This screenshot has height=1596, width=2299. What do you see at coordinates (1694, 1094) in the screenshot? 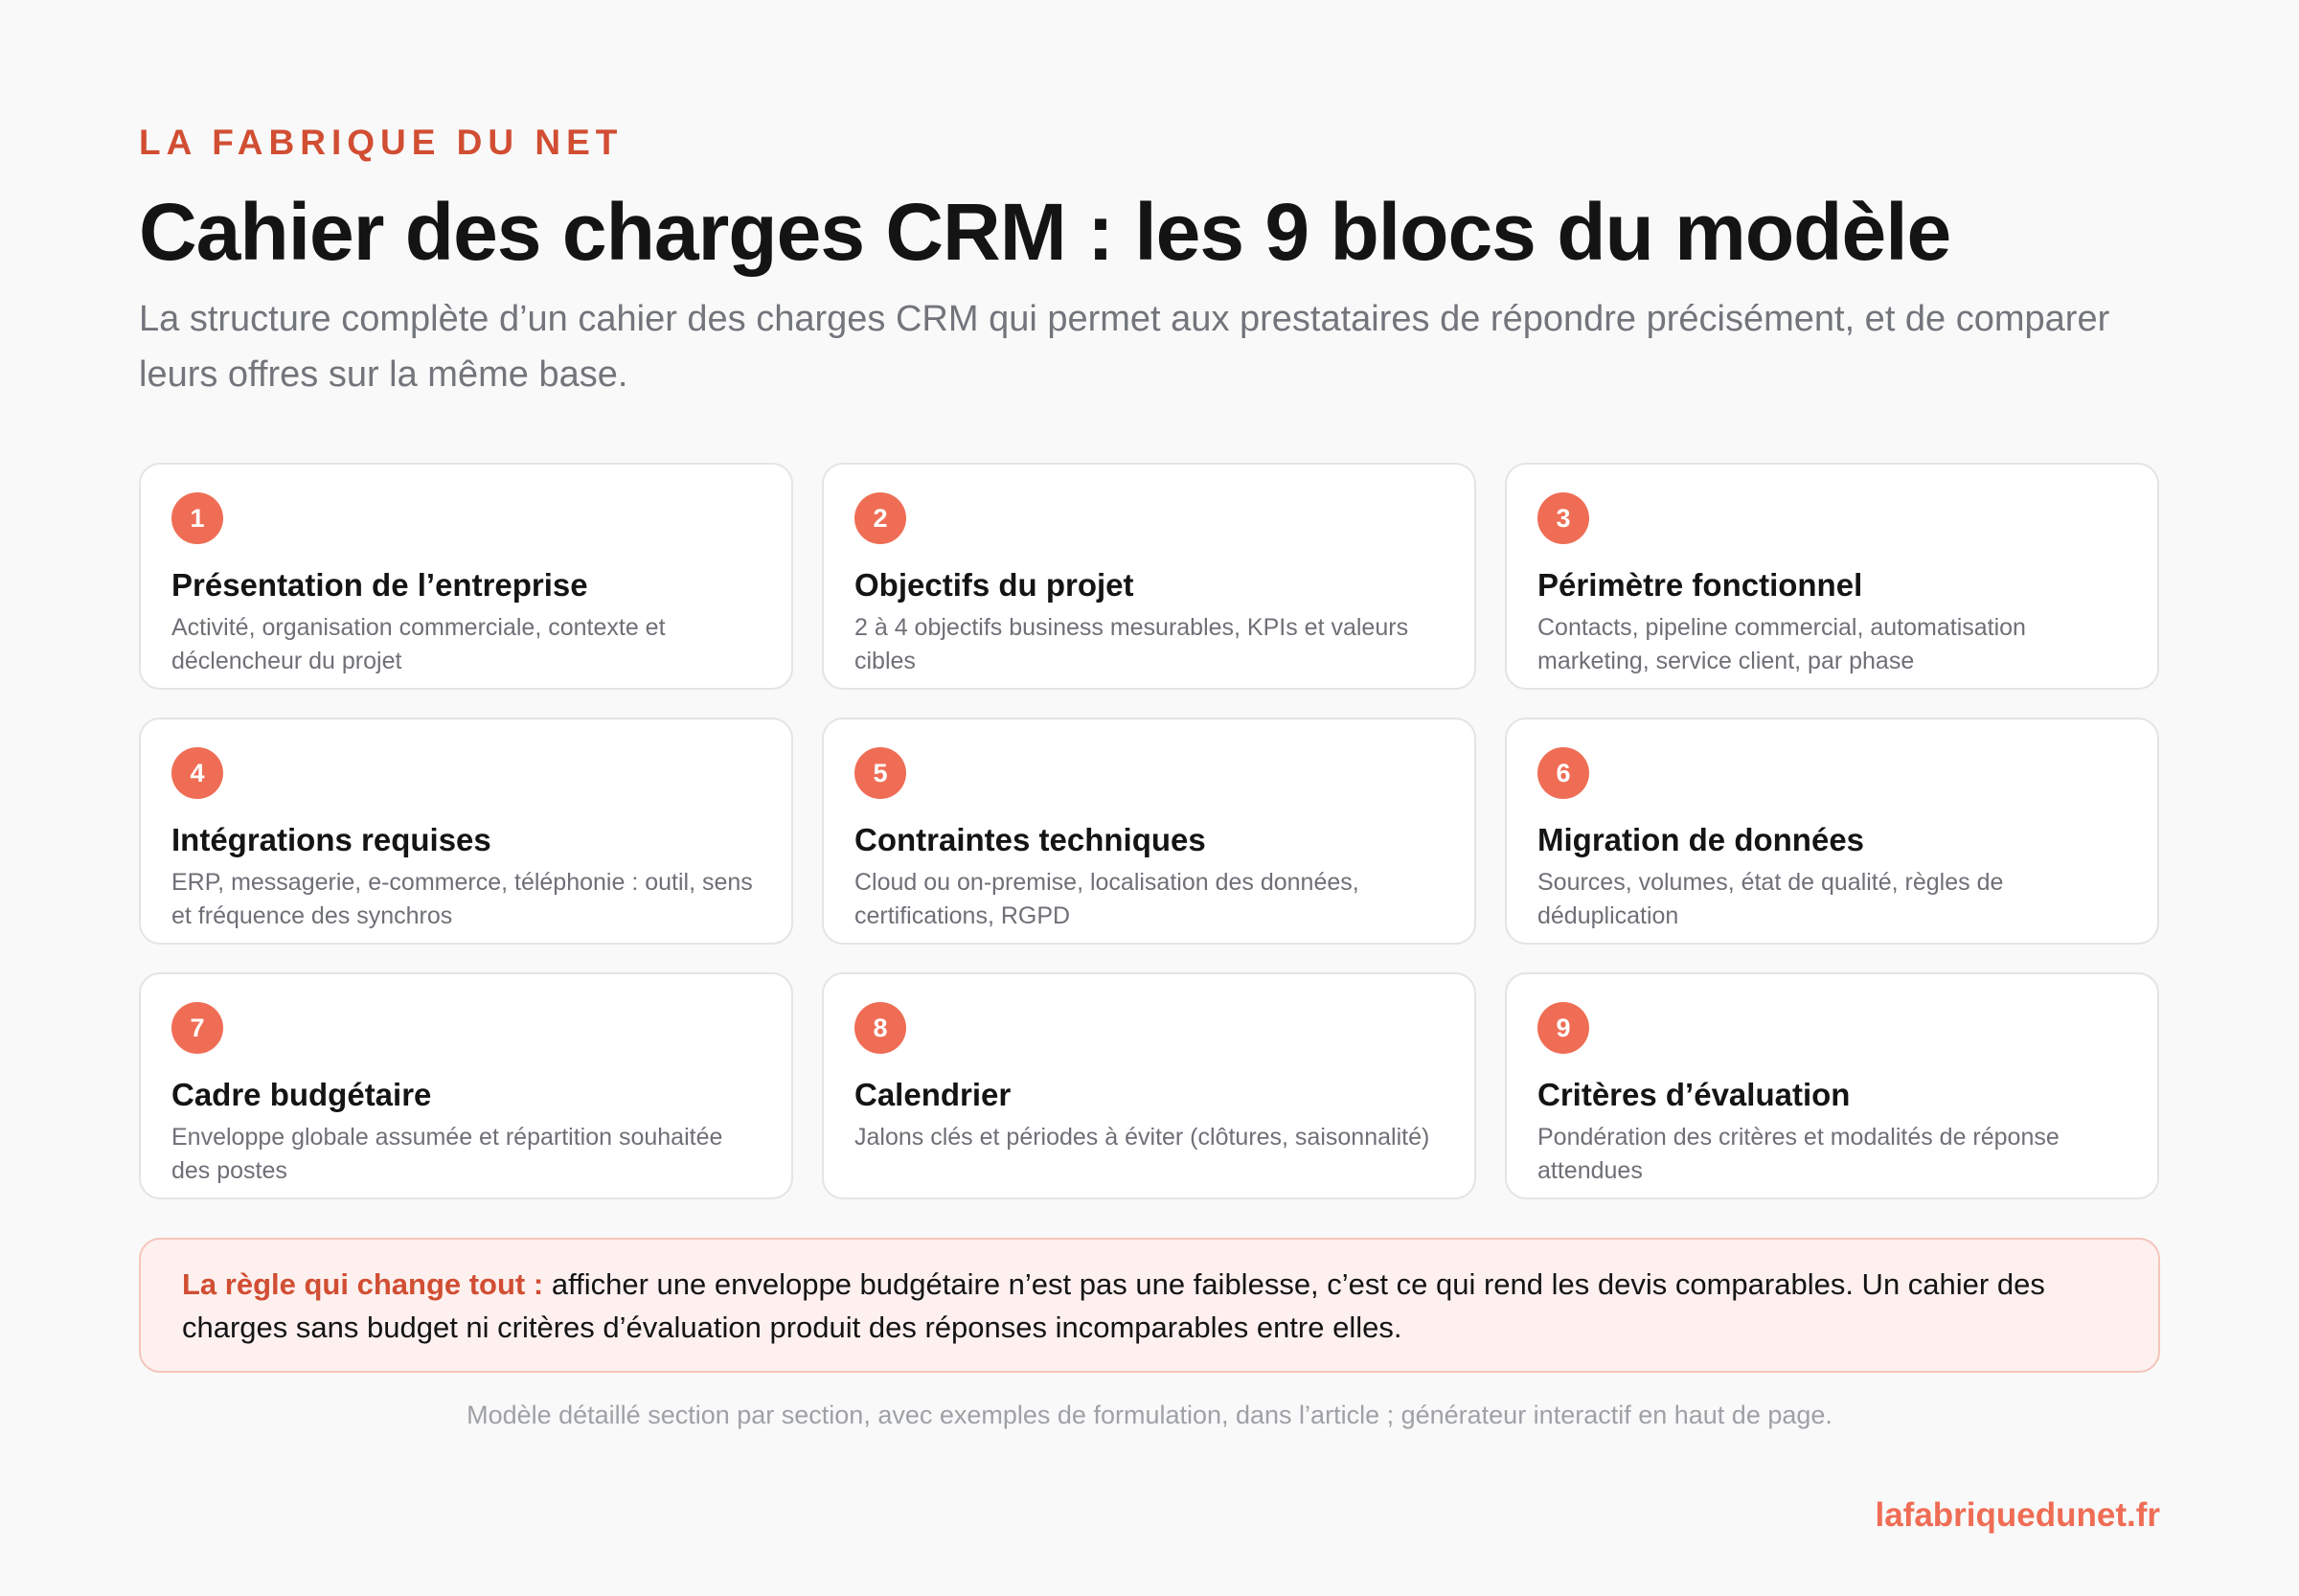
I see `block-title: Critères d’évaluation` at bounding box center [1694, 1094].